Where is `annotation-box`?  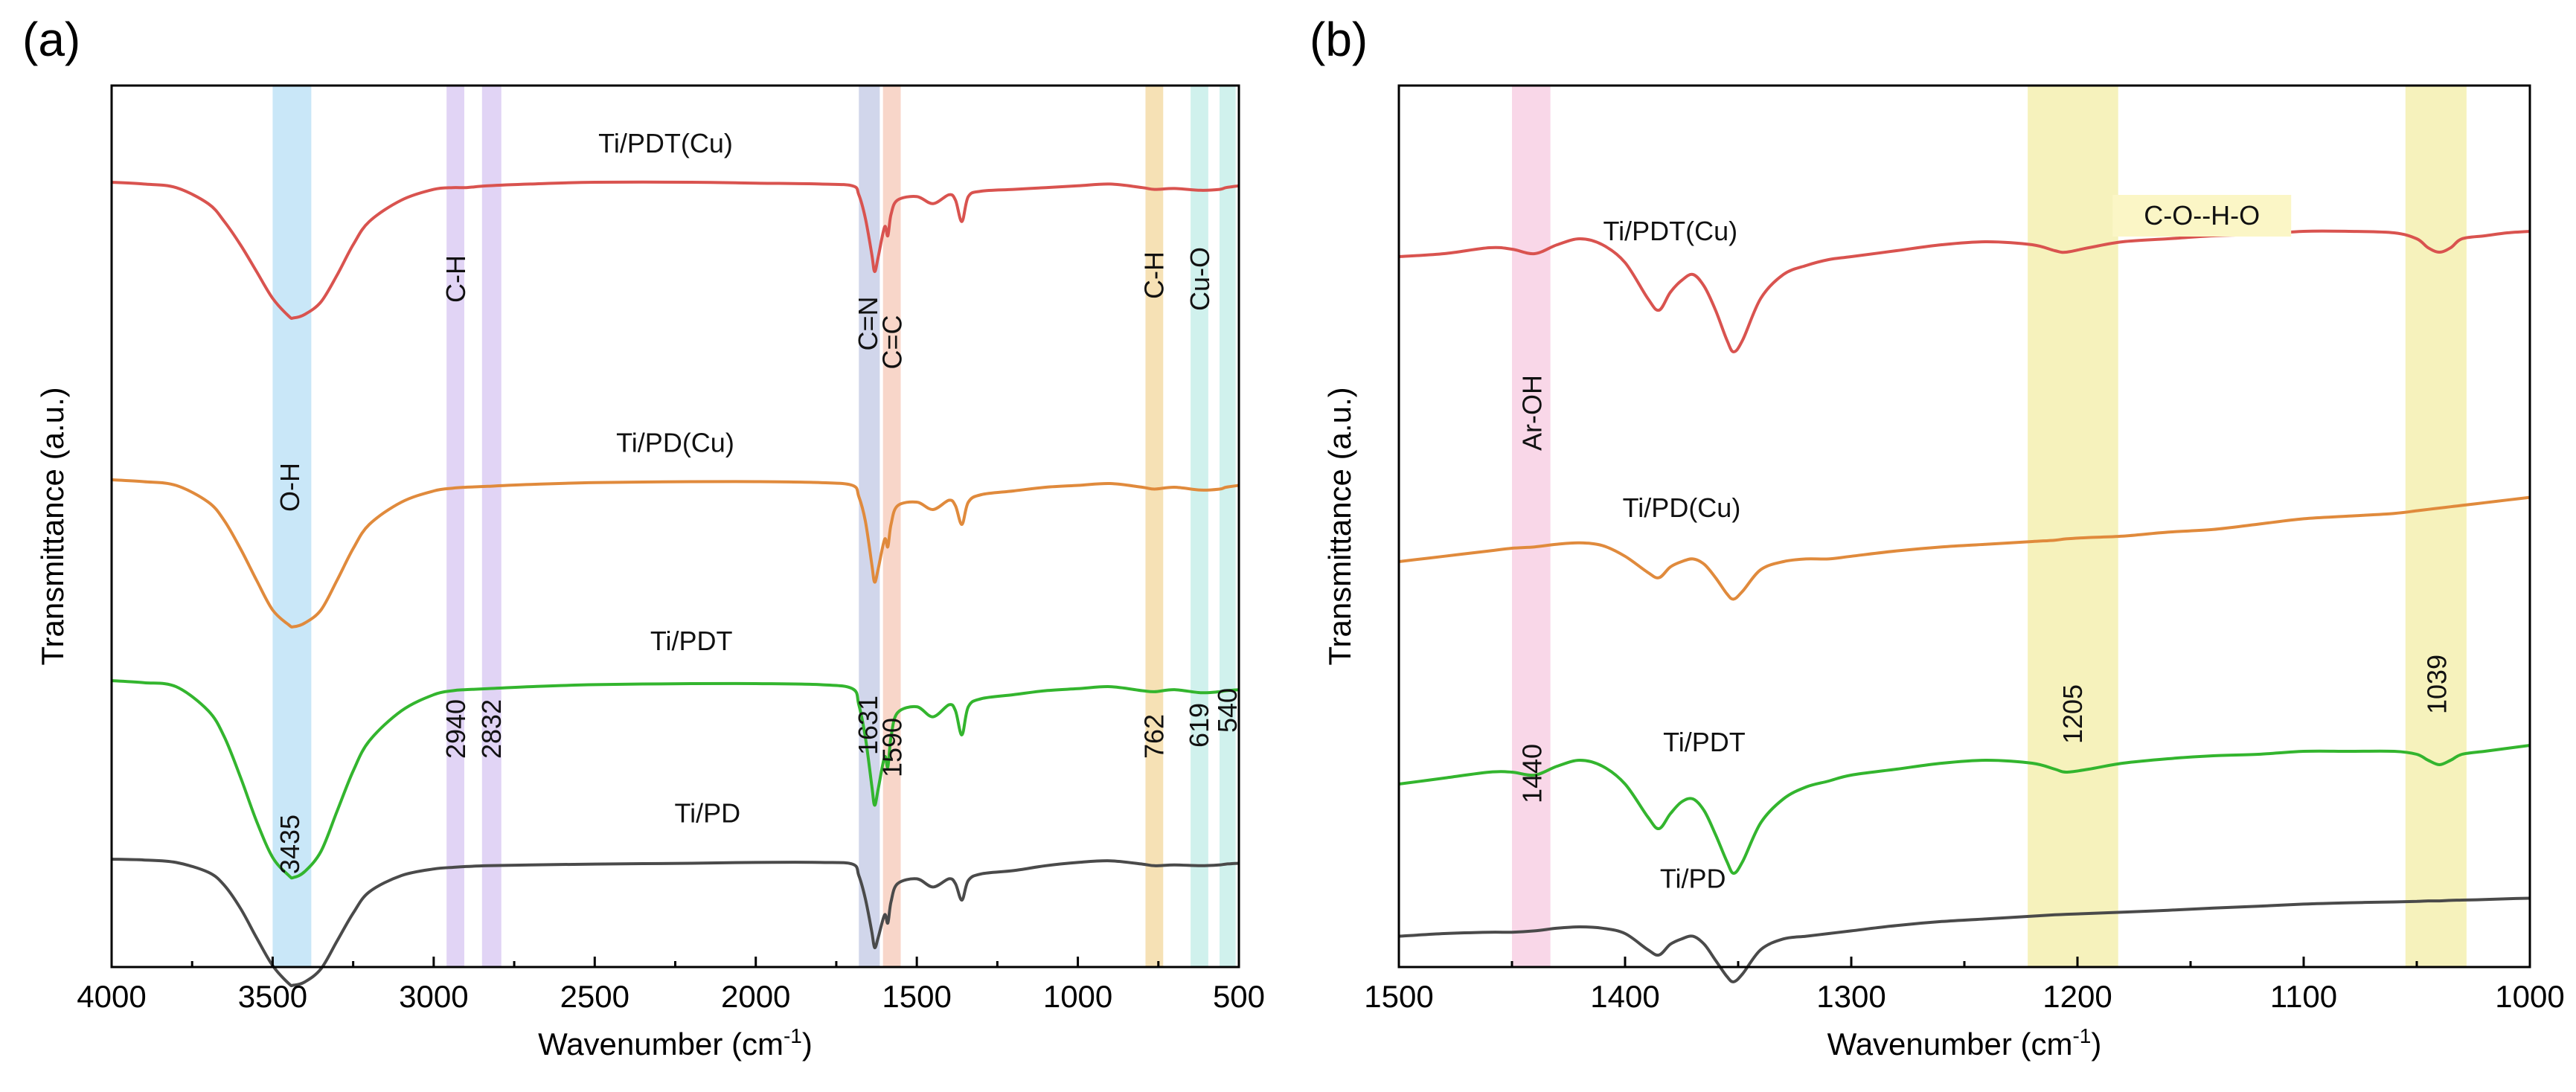 annotation-box is located at coordinates (2202, 216).